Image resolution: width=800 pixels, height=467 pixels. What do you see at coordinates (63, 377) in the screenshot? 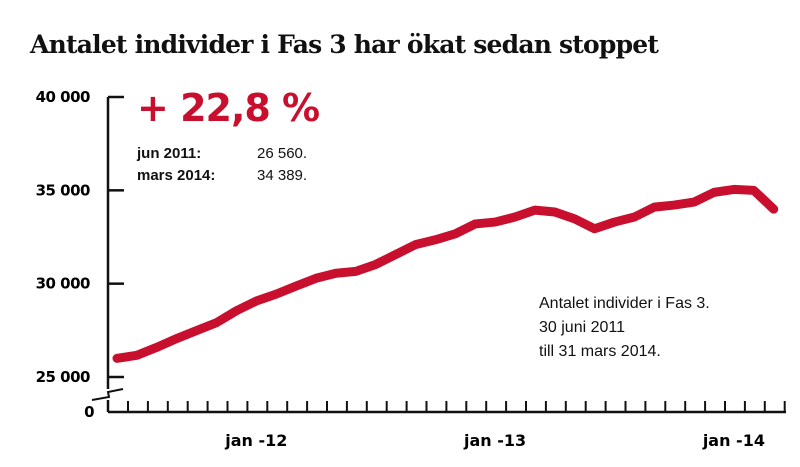
I see `y-tick-label: 25 000` at bounding box center [63, 377].